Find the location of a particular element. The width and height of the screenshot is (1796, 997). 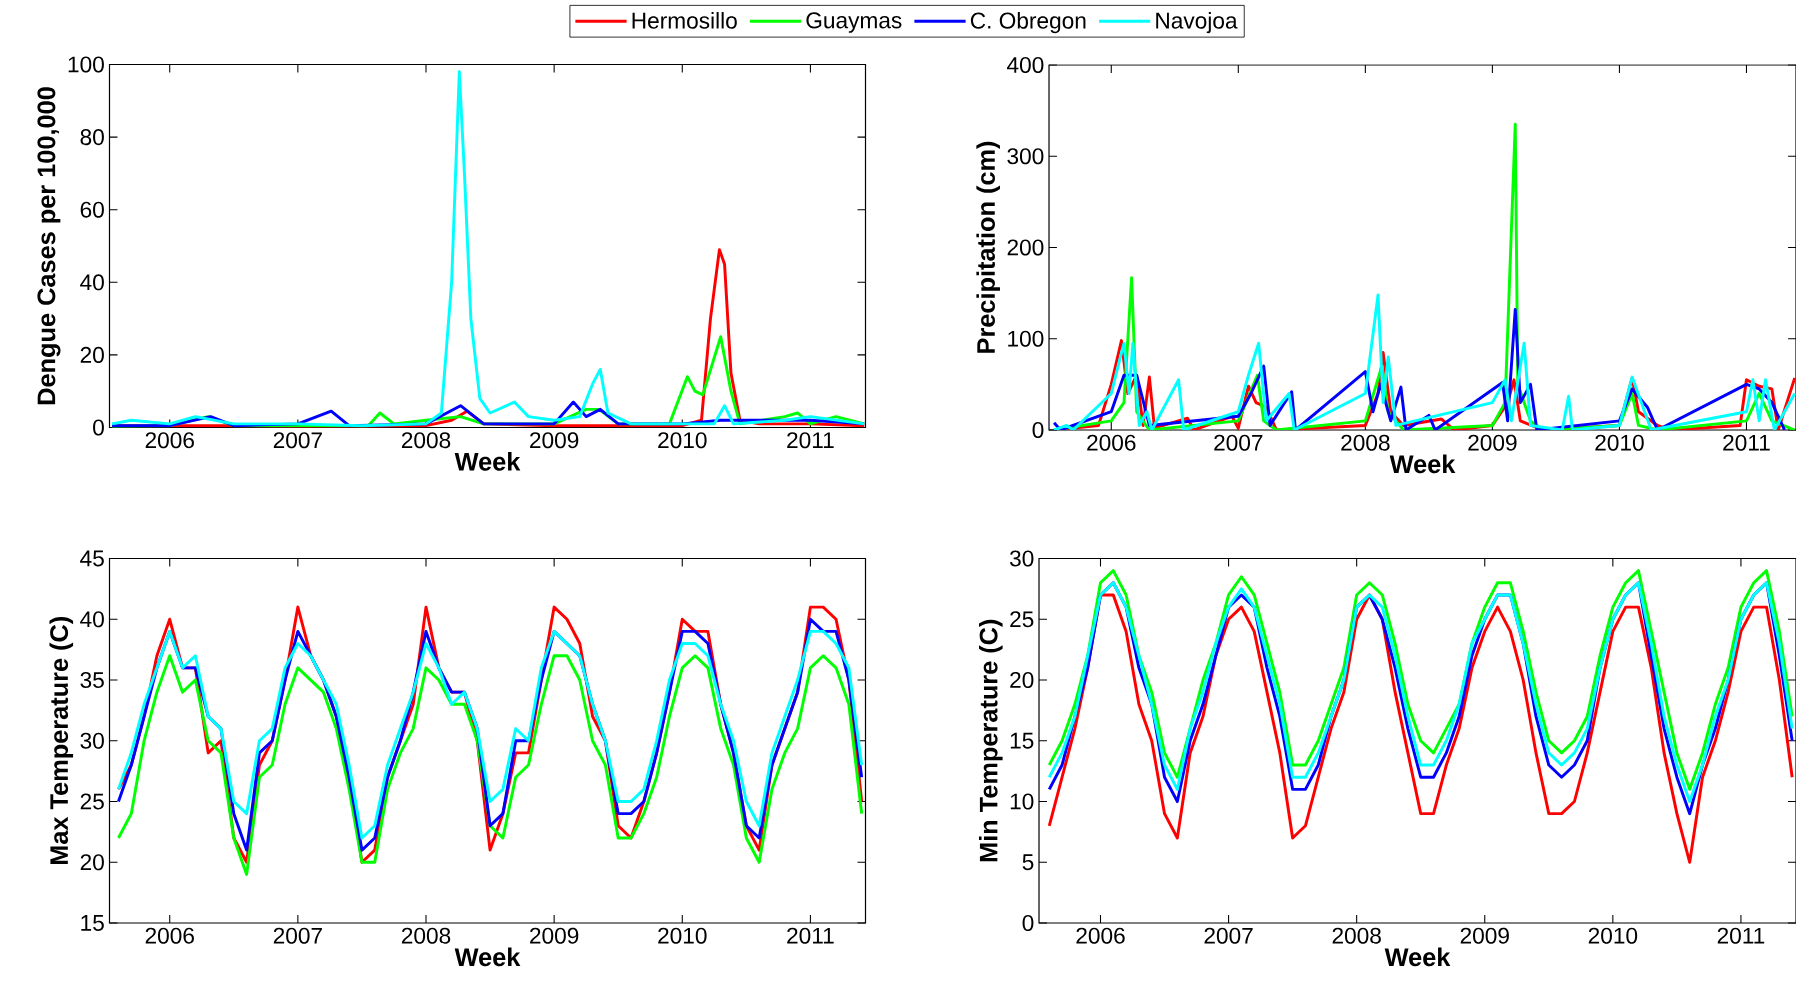

legend-label: C. Obregon is located at coordinates (1028, 23).